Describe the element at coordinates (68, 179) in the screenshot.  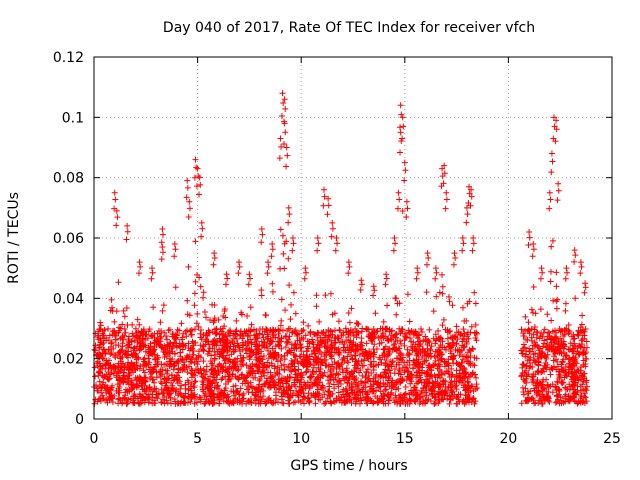
I see `y-tick-label: 0.08` at that location.